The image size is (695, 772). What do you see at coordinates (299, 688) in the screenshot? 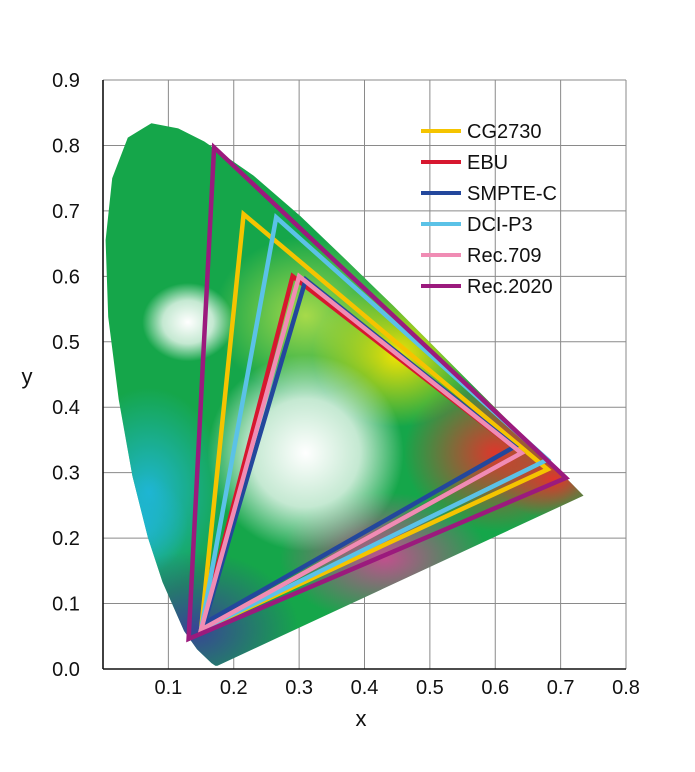
I see `x-tick-label: 0.3` at bounding box center [299, 688].